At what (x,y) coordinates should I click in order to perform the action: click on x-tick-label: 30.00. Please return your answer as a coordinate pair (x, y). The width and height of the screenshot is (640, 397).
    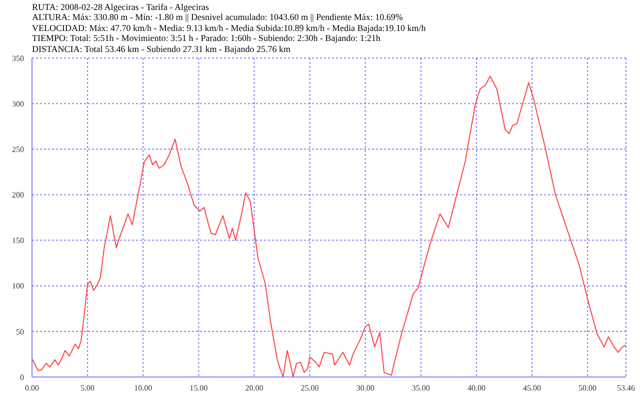
    Looking at the image, I should click on (365, 388).